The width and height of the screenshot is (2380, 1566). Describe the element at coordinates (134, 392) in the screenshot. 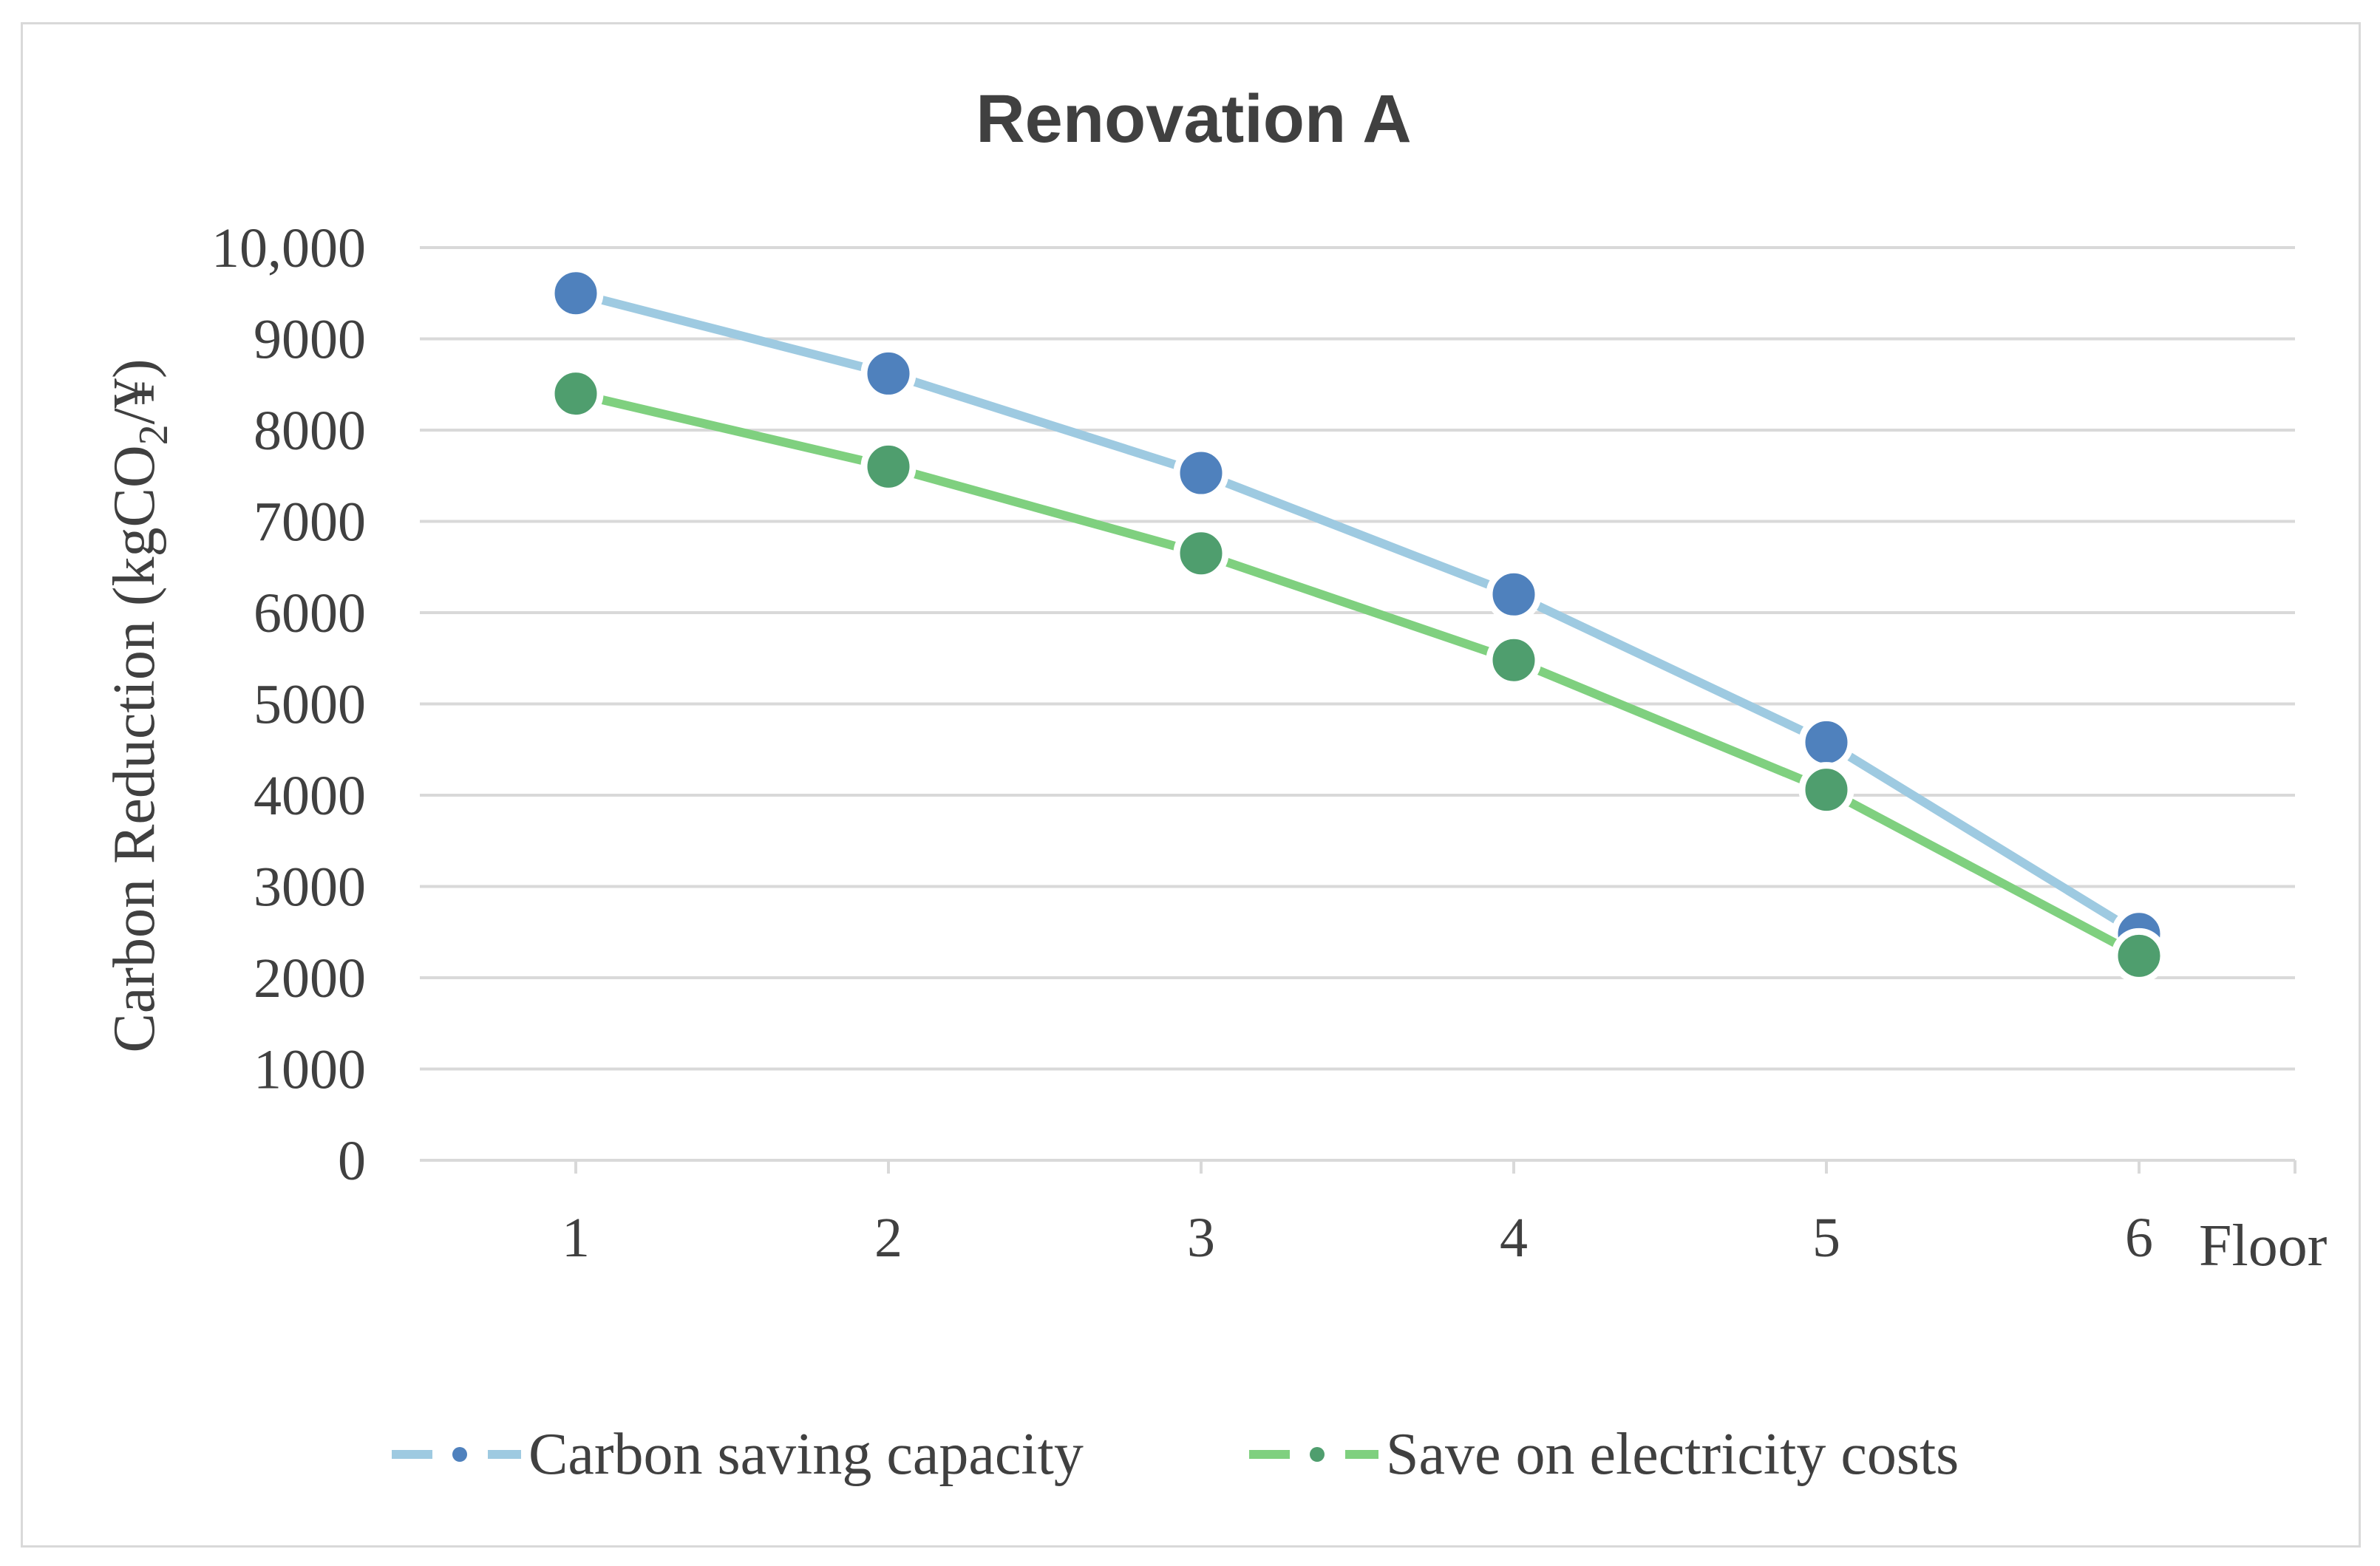

I see `y-axis-title-suffix: /¥)` at that location.